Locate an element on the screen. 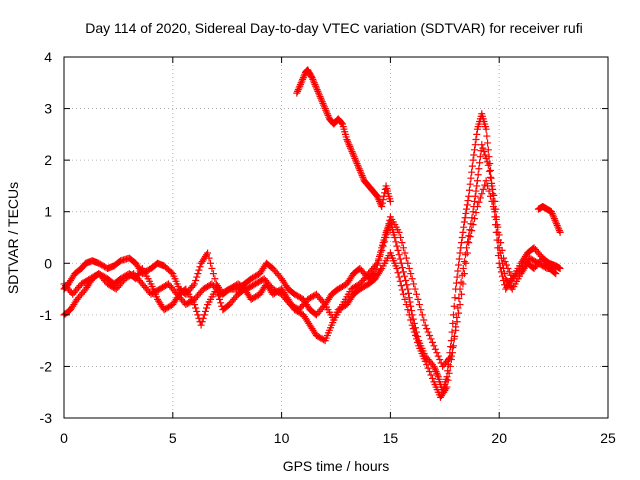 This screenshot has height=480, width=640. y-axis-label: SDTVAR / TECUs is located at coordinates (13, 238).